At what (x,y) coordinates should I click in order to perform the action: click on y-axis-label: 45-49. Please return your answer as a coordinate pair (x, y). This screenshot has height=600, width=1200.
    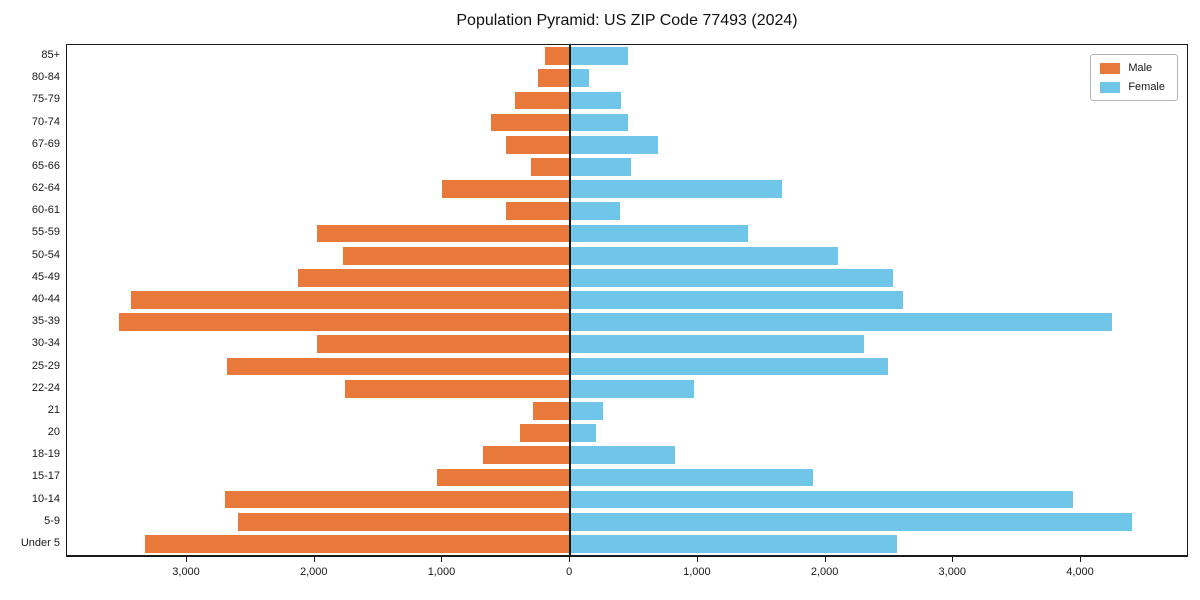
    Looking at the image, I should click on (45, 276).